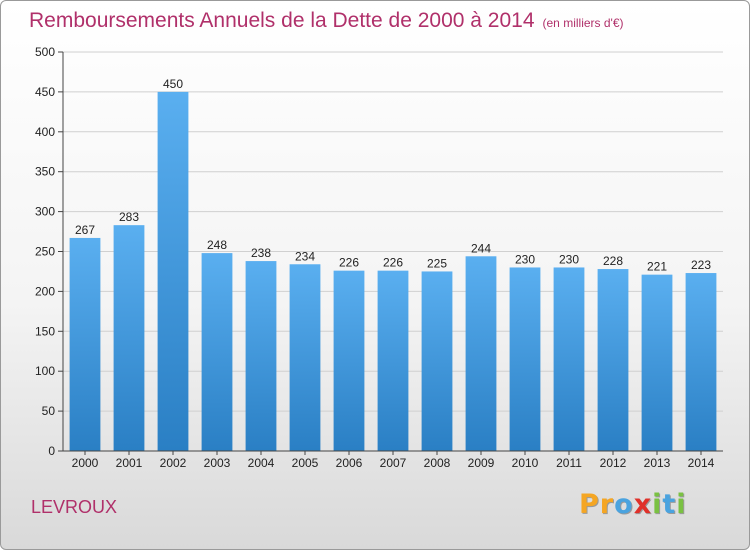  I want to click on y-tick-label: 150, so click(45, 331).